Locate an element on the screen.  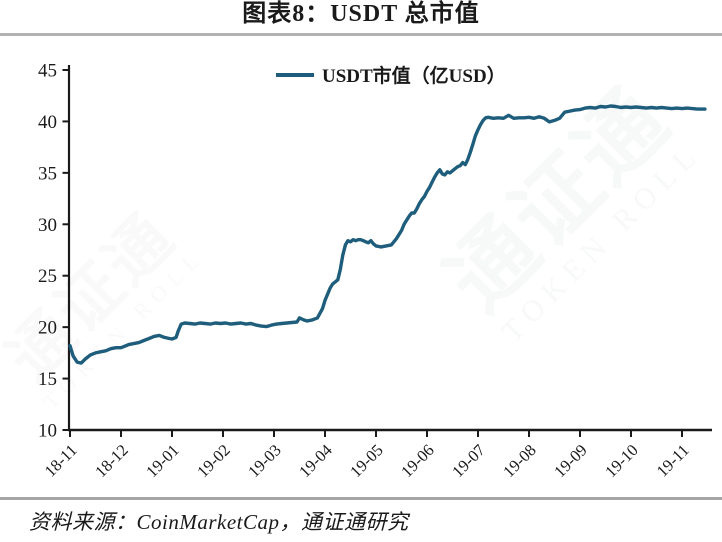
chart-legend: USDT市值（亿USD） is located at coordinates (391, 74).